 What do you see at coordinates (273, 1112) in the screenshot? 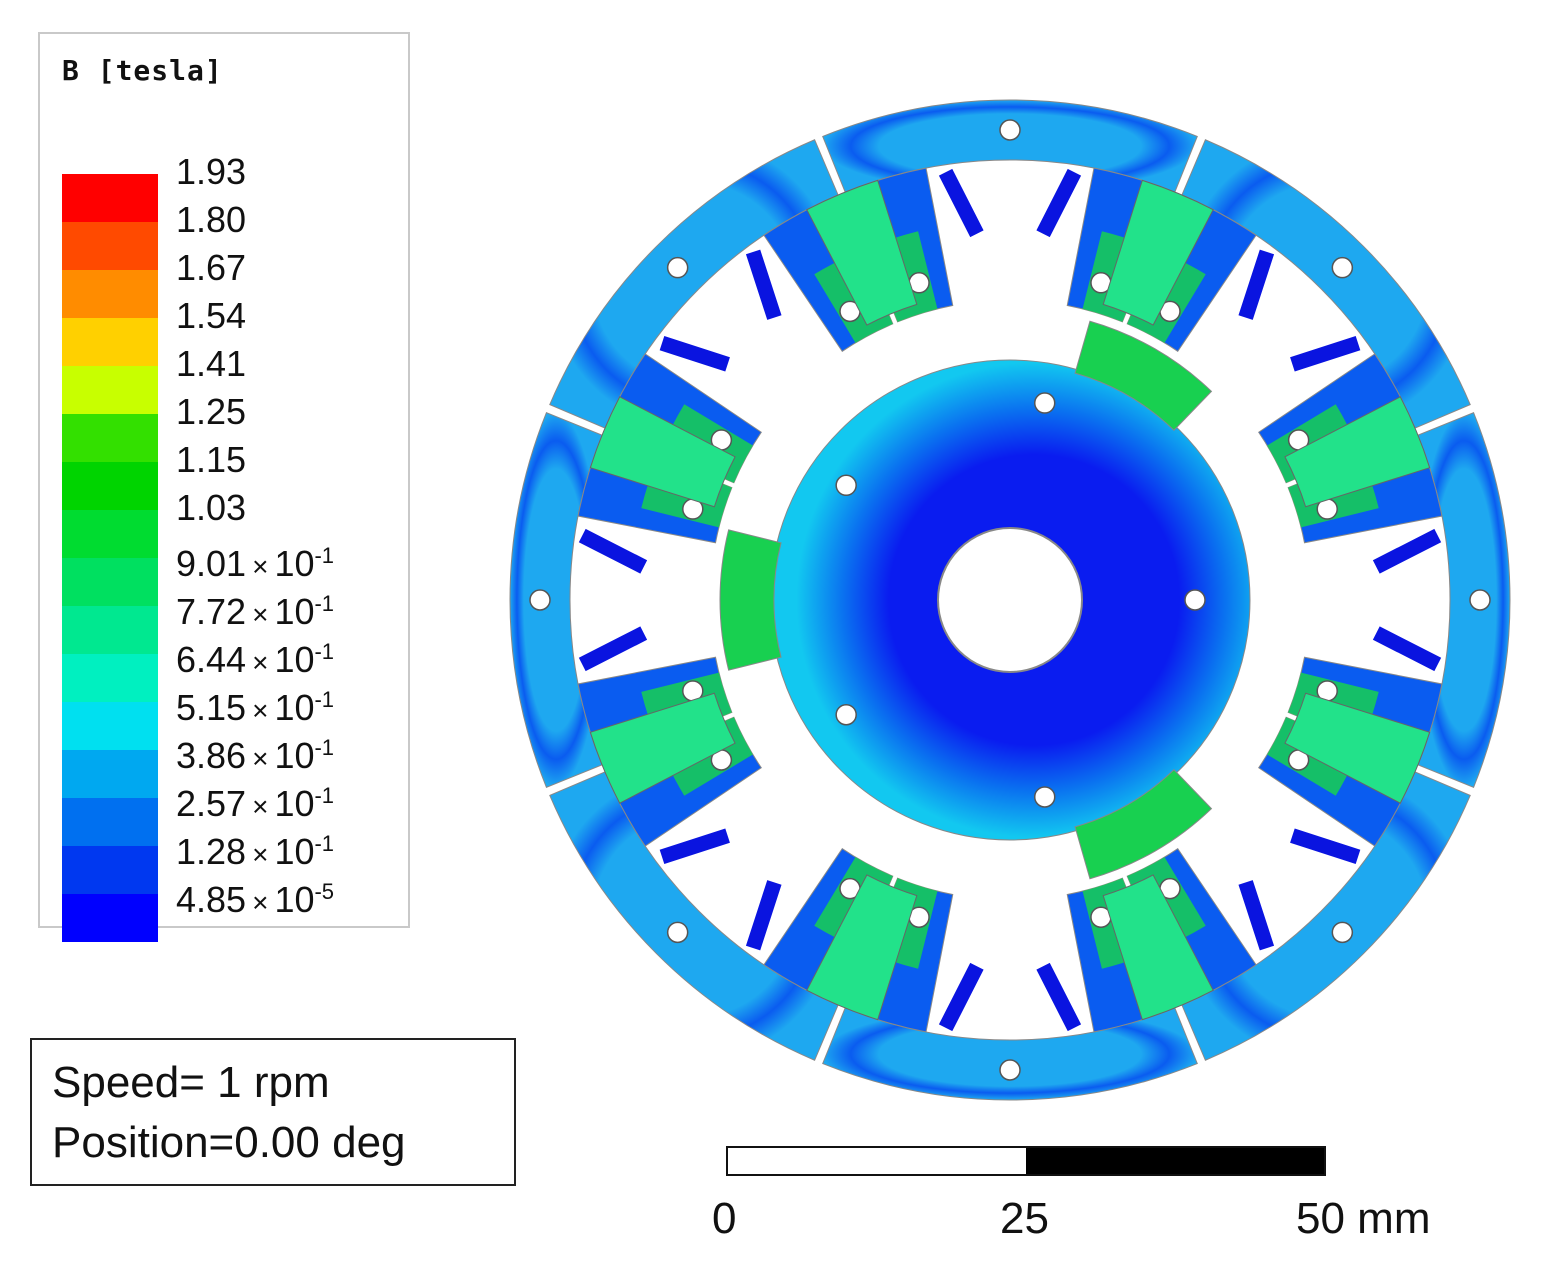
I see `simulation-info-box: Speed= 1 rpm Position=0.00 deg` at bounding box center [273, 1112].